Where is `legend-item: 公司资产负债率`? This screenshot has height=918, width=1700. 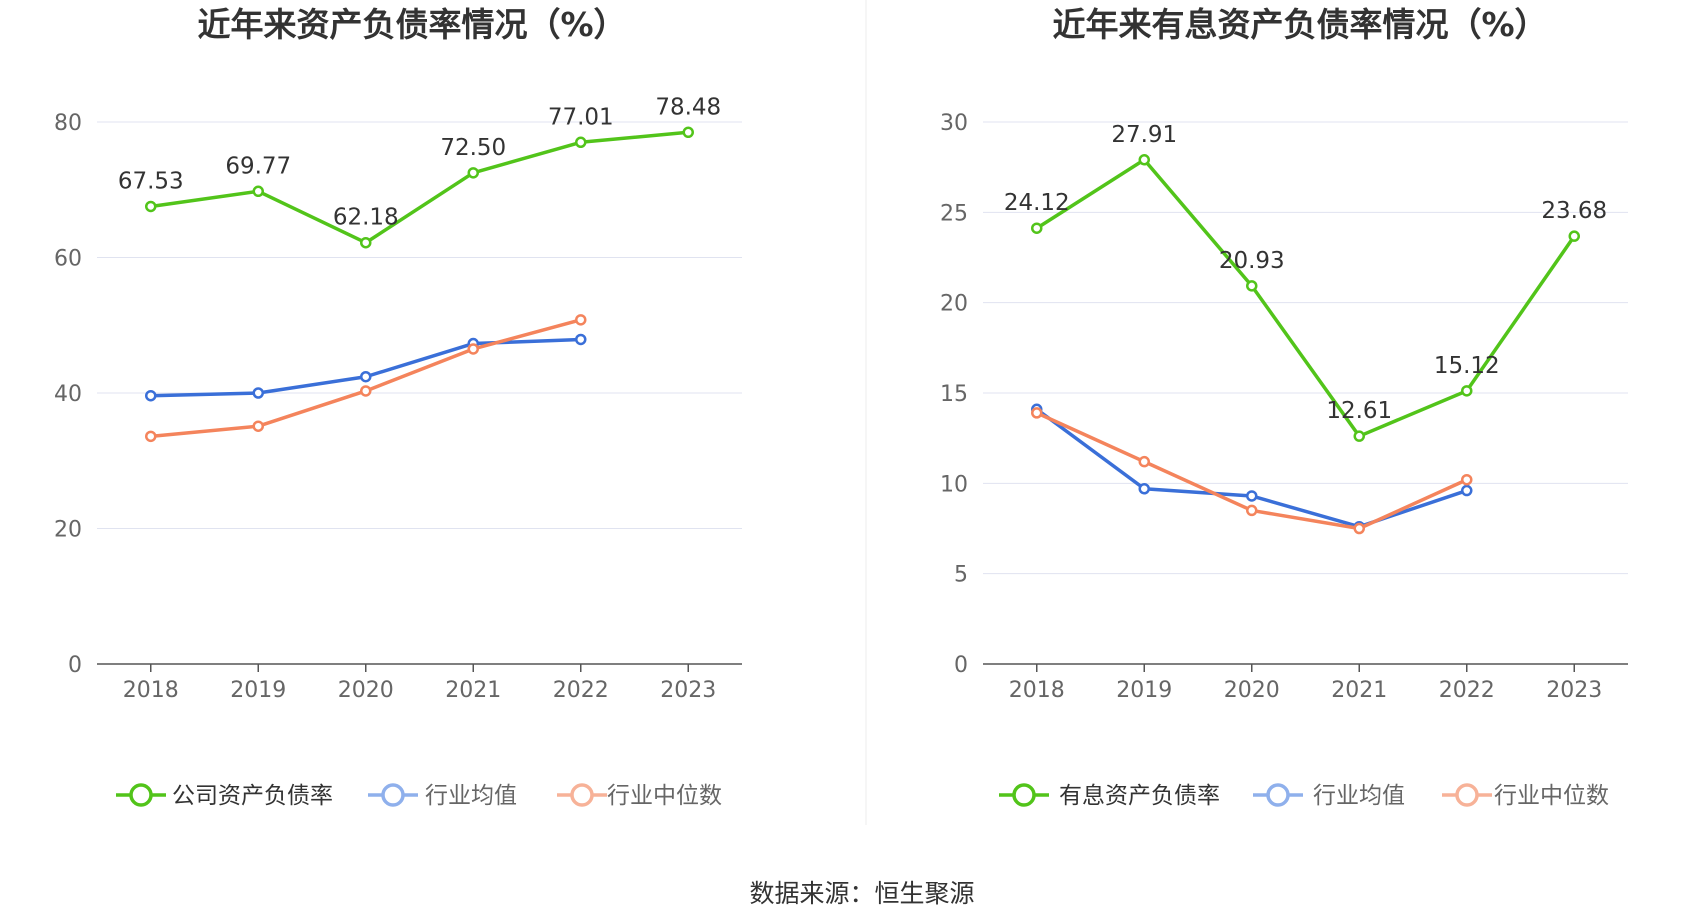
legend-item: 公司资产负债率 is located at coordinates (224, 796).